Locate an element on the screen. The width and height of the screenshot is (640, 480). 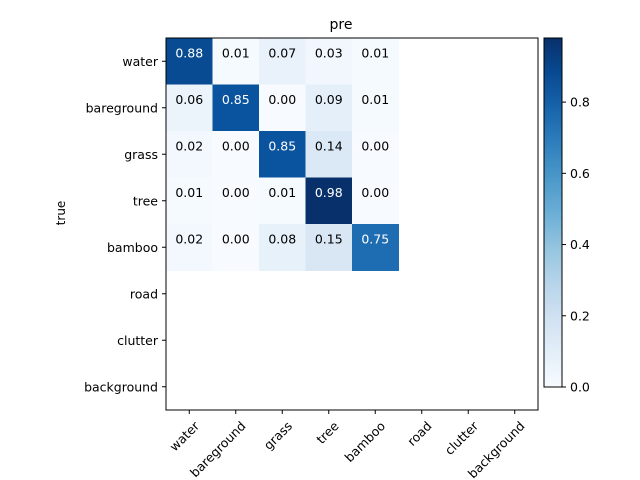
x-tick-label: clutter is located at coordinates (462, 438).